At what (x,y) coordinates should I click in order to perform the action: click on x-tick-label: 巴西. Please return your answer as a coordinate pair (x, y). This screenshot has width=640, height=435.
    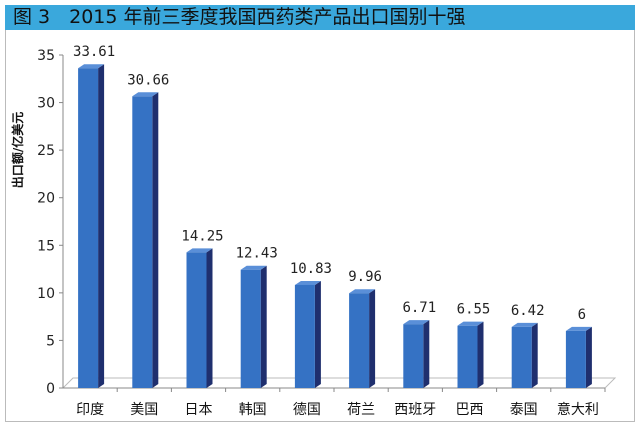
    Looking at the image, I should click on (470, 410).